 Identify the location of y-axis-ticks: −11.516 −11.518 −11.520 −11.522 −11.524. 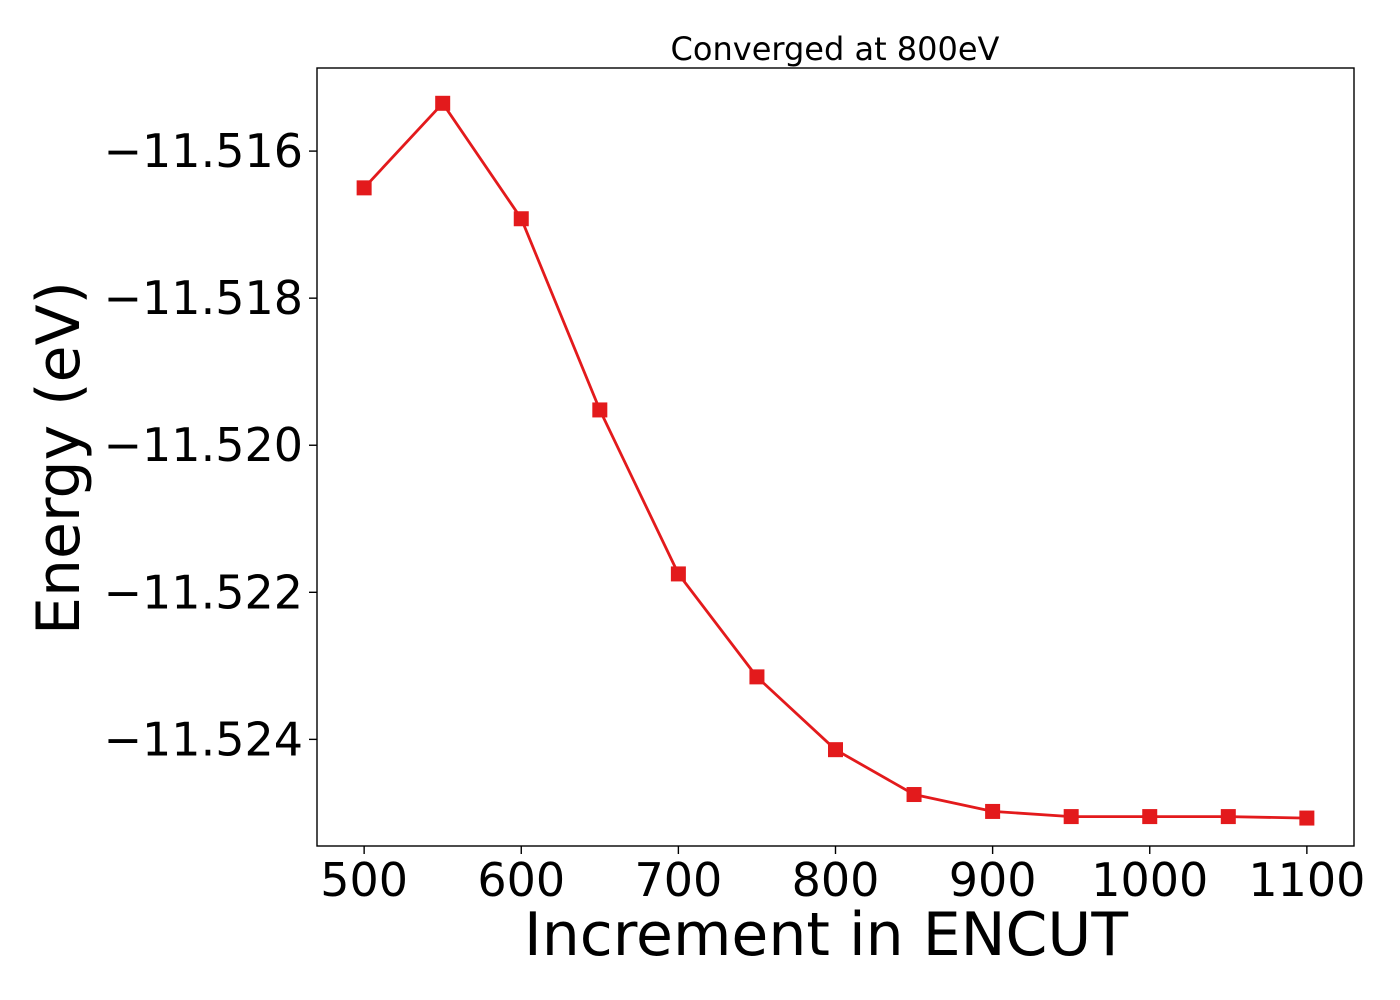
(210, 445).